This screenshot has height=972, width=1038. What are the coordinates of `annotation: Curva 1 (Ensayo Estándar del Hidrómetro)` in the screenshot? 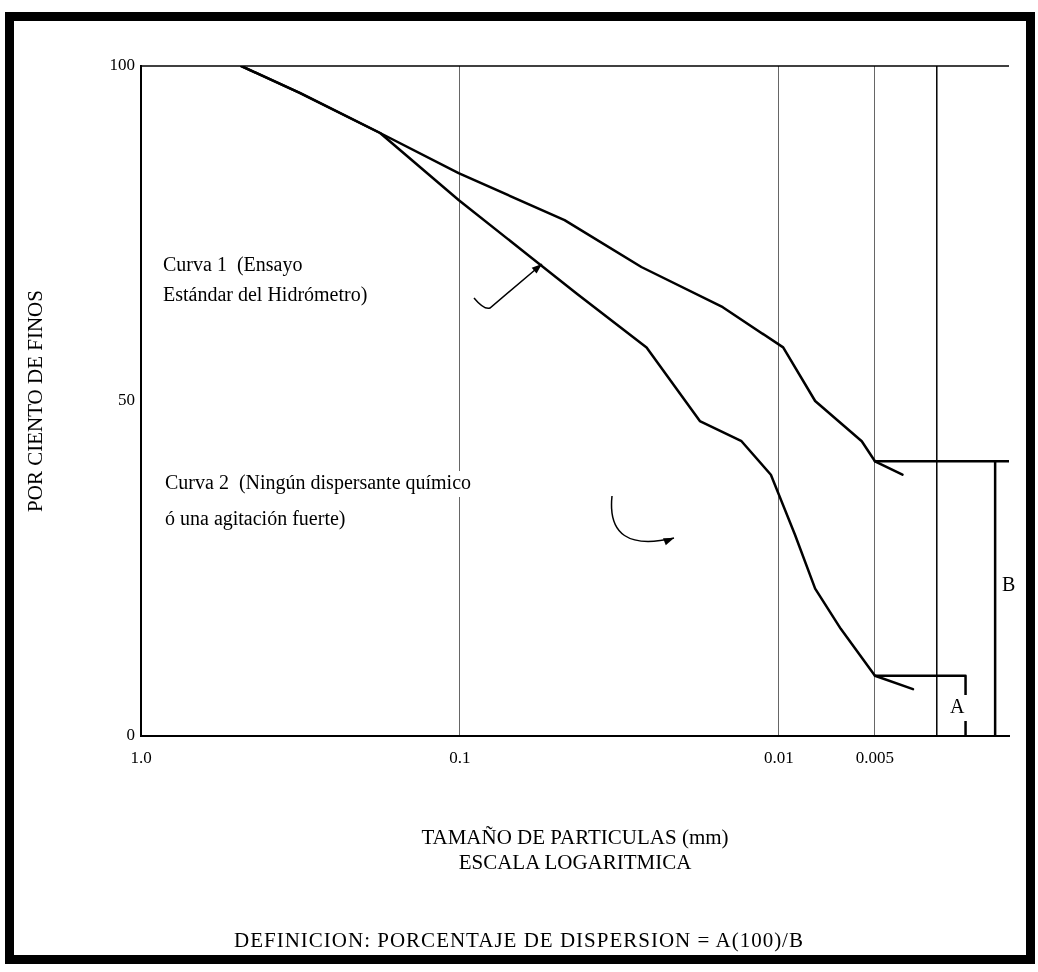 It's located at (265, 280).